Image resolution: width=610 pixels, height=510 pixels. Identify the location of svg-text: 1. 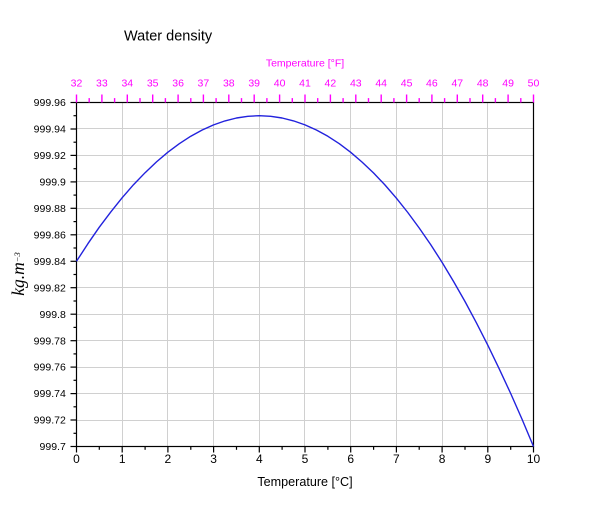
(122, 459).